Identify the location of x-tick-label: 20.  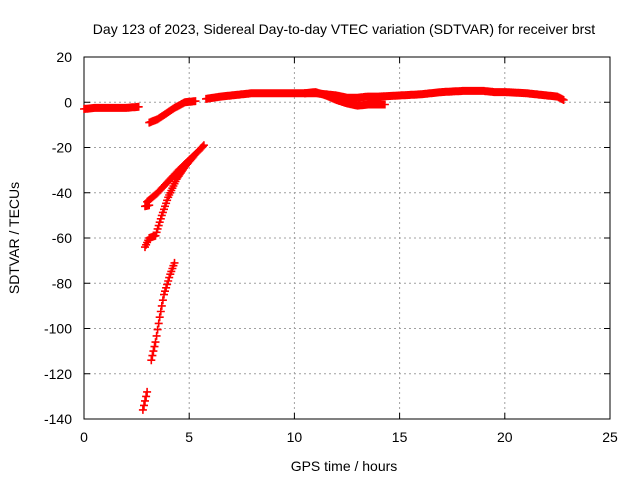
(505, 437).